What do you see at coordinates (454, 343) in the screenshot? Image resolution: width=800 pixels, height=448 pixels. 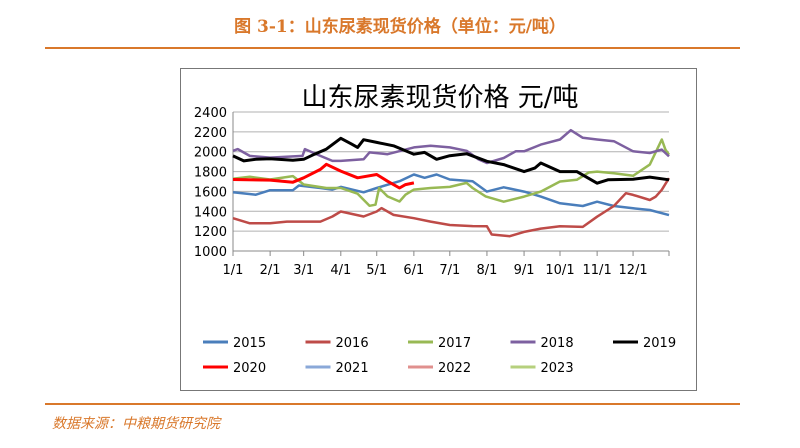 I see `legend-label-2017: 2017` at bounding box center [454, 343].